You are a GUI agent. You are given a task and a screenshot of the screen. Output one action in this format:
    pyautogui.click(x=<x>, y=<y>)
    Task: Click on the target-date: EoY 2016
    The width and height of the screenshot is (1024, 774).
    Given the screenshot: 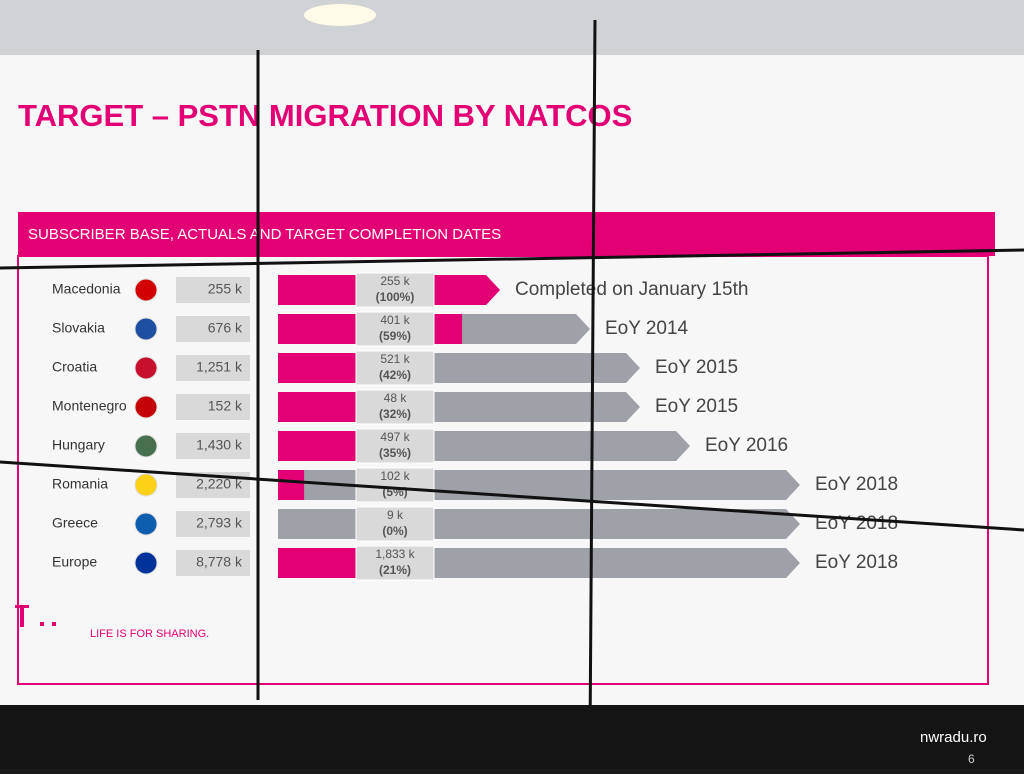 What is the action you would take?
    pyautogui.click(x=746, y=445)
    